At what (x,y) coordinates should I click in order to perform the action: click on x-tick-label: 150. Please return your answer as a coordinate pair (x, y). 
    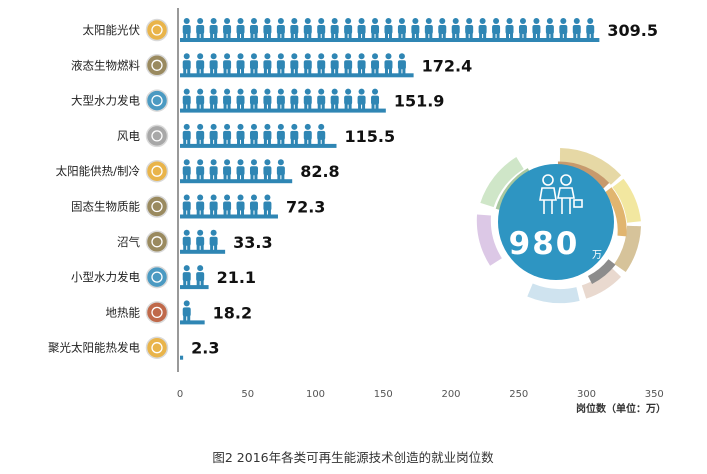
    Looking at the image, I should click on (383, 394).